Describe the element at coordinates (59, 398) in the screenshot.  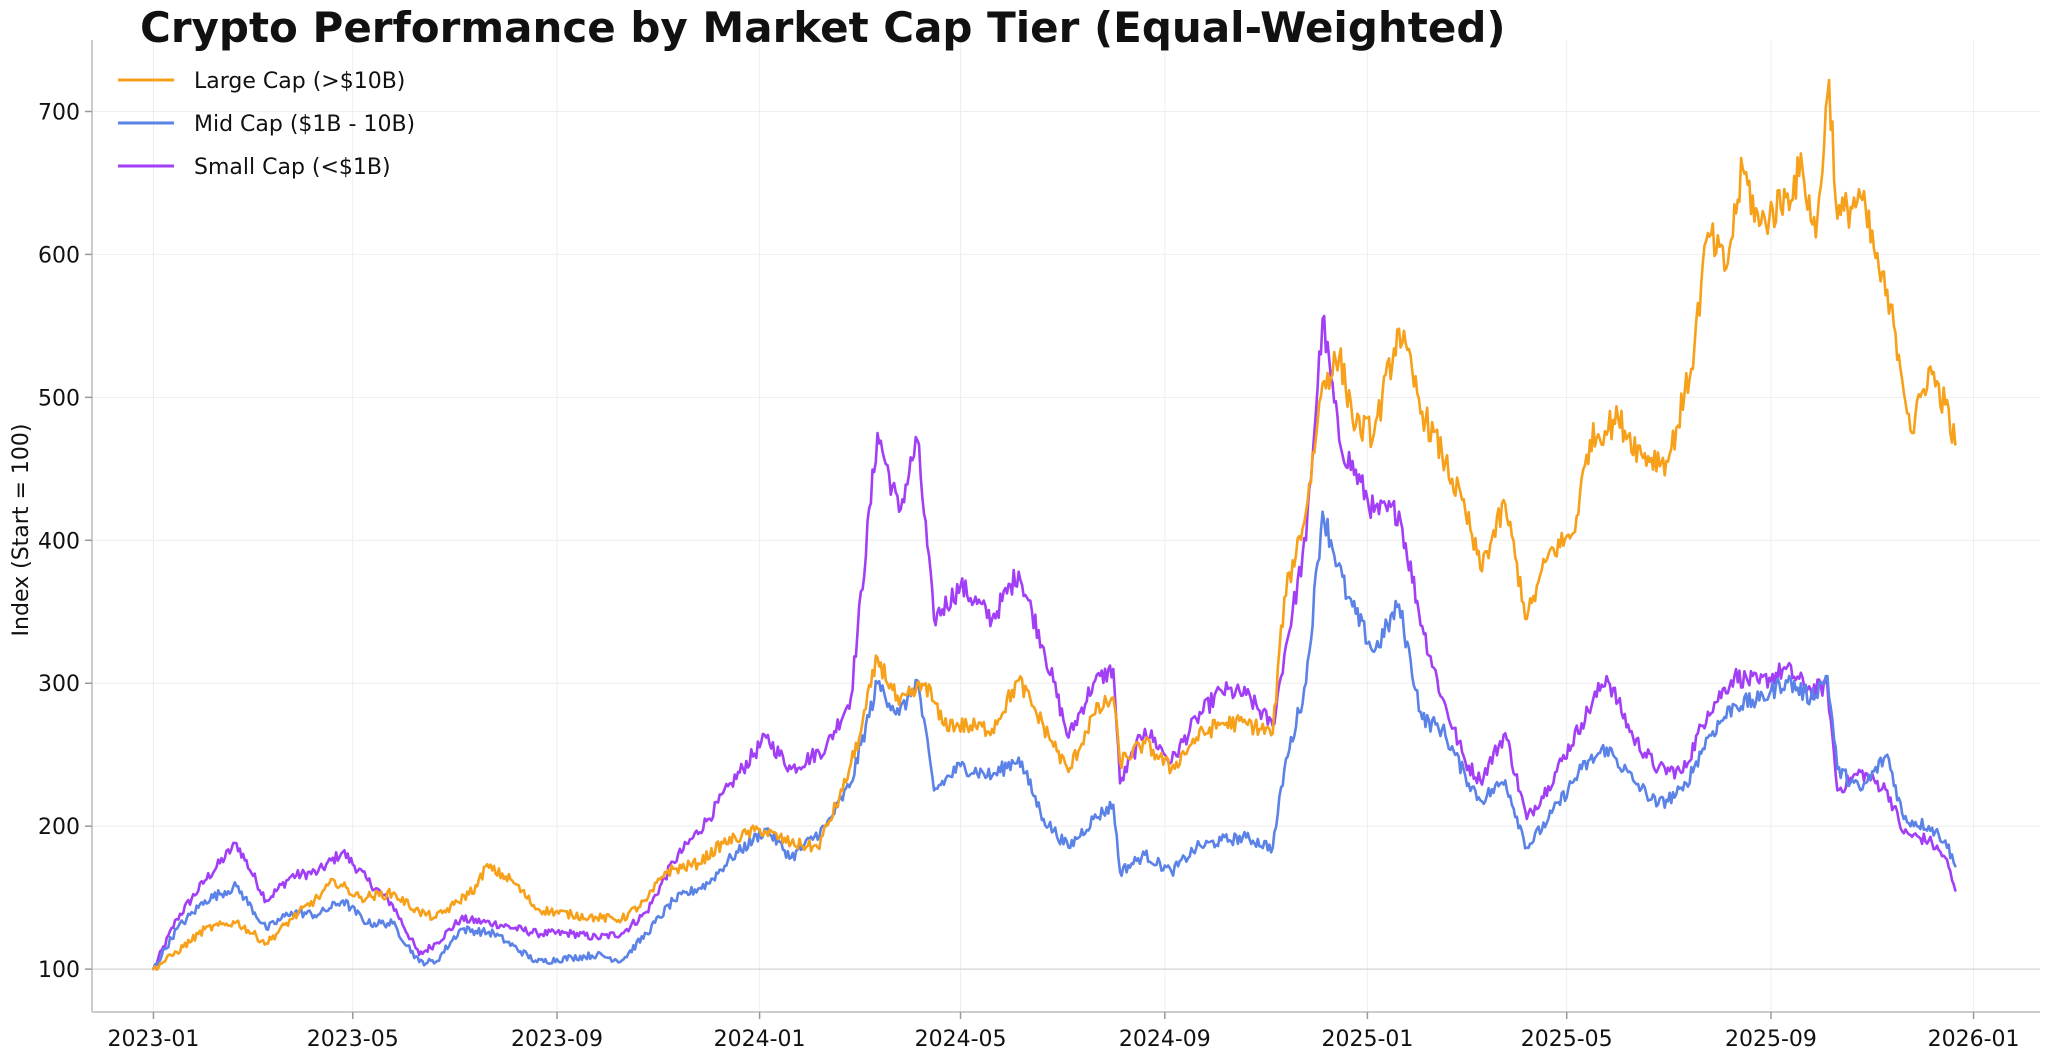
I see `y-tick-label: 500` at that location.